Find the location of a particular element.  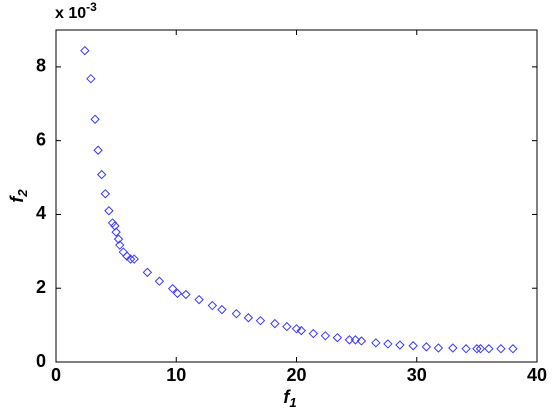

y-tick-label: 0 is located at coordinates (41, 361).